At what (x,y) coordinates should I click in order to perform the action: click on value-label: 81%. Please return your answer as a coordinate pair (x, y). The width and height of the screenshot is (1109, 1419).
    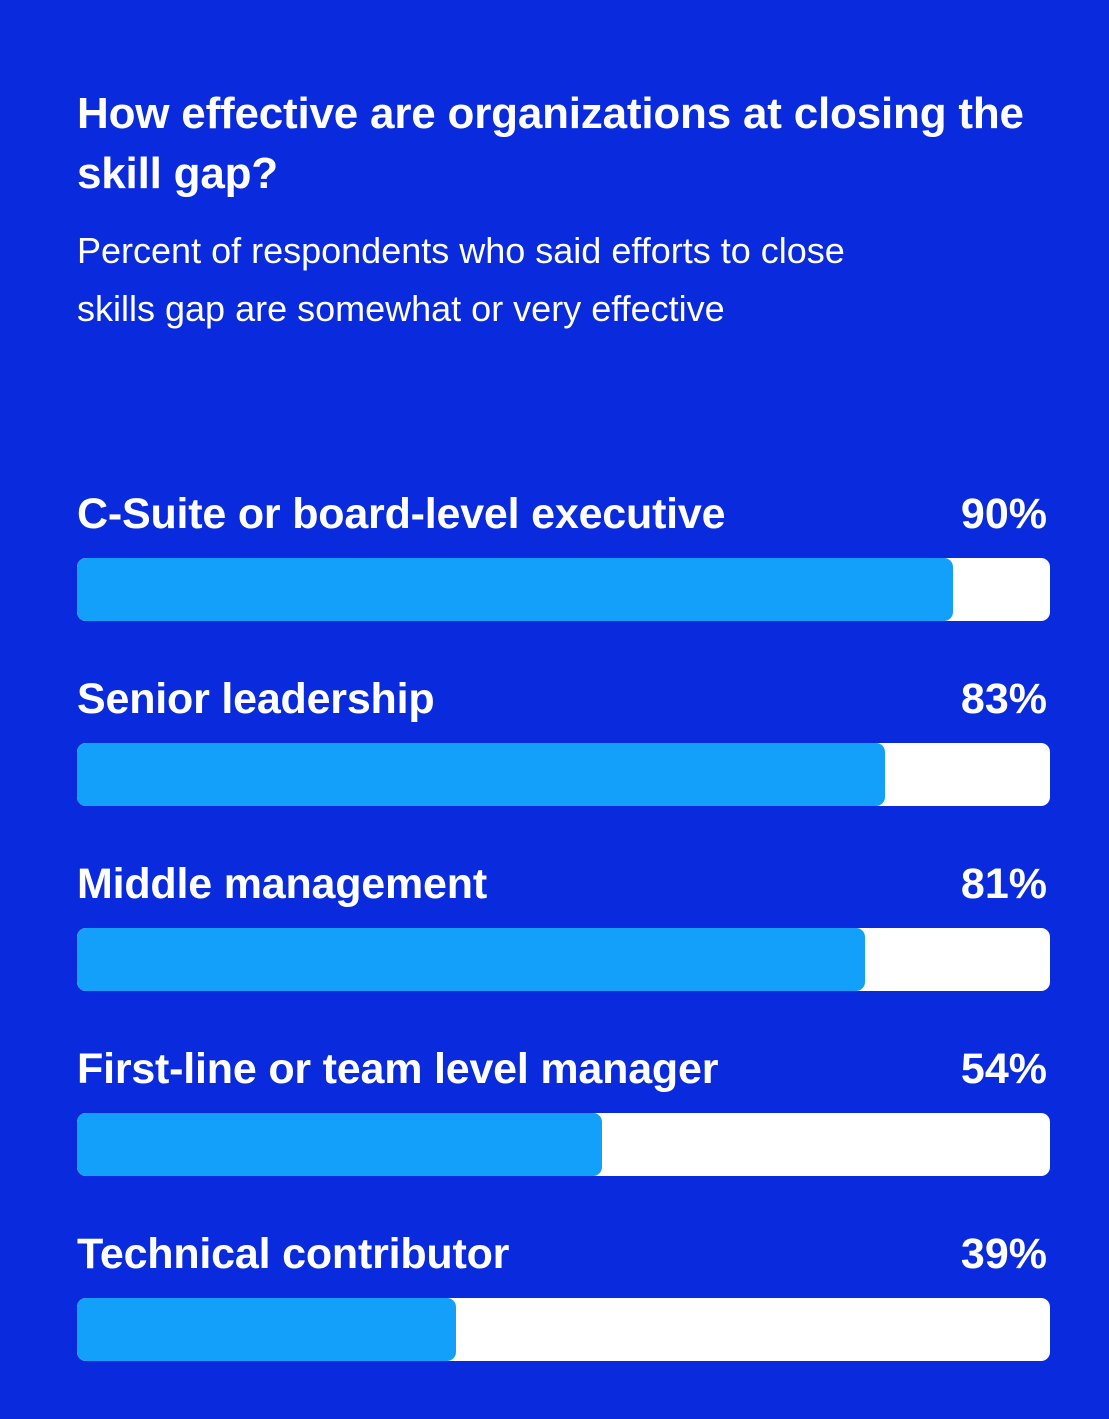
    Looking at the image, I should click on (1003, 883).